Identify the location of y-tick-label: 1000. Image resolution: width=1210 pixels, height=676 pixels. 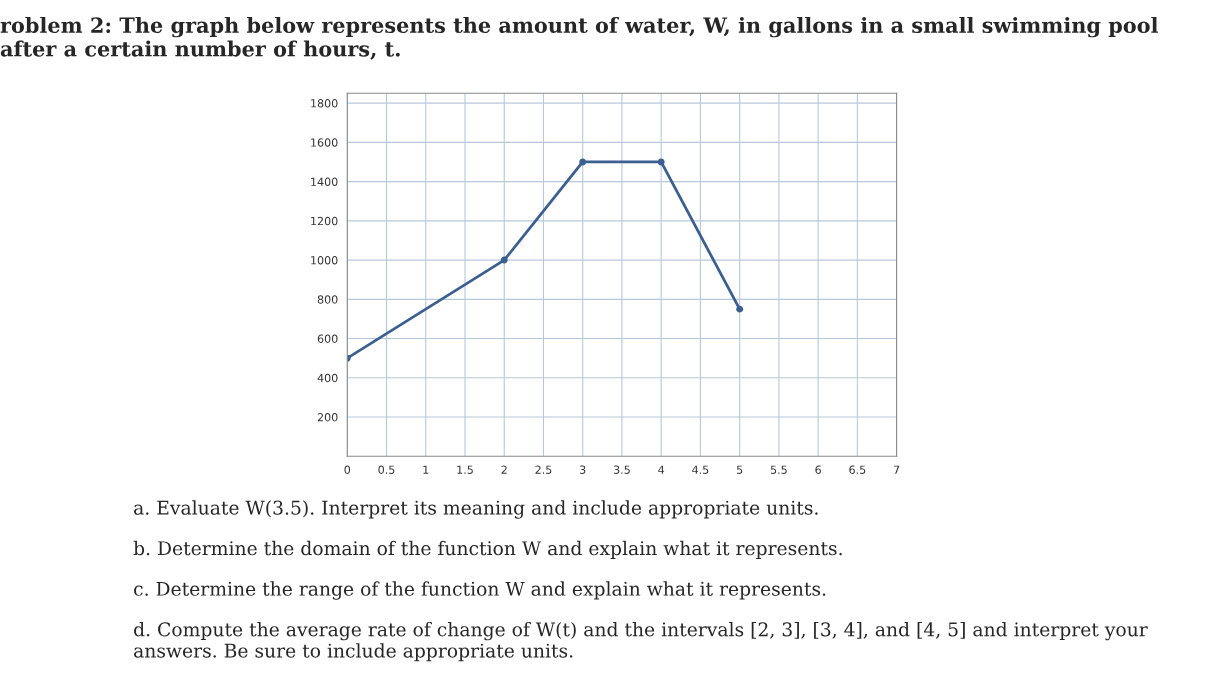
(324, 260).